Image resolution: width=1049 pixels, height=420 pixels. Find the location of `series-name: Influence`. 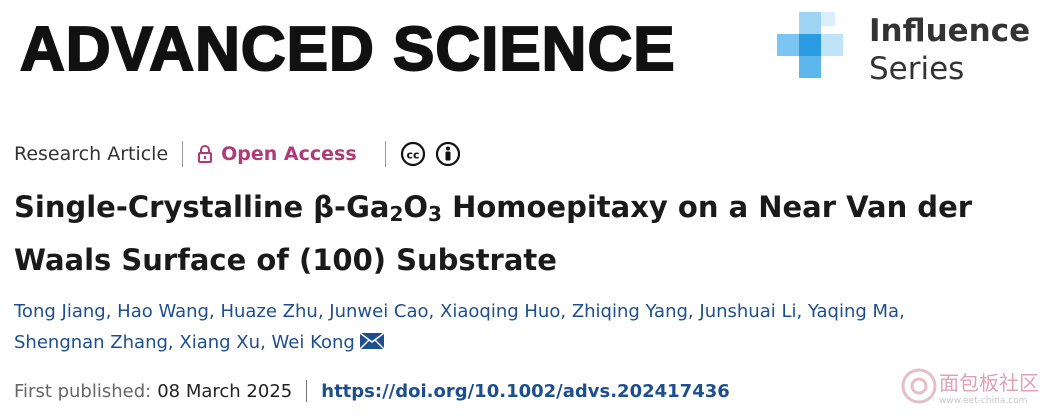

series-name: Influence is located at coordinates (950, 31).